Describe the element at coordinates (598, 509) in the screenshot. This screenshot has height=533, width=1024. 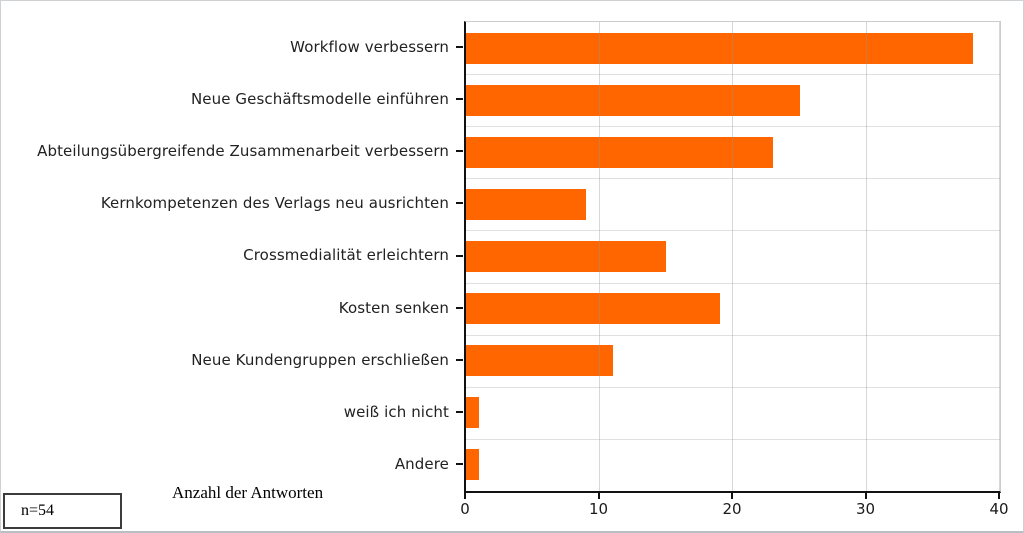
I see `x-tick-label: 10` at that location.